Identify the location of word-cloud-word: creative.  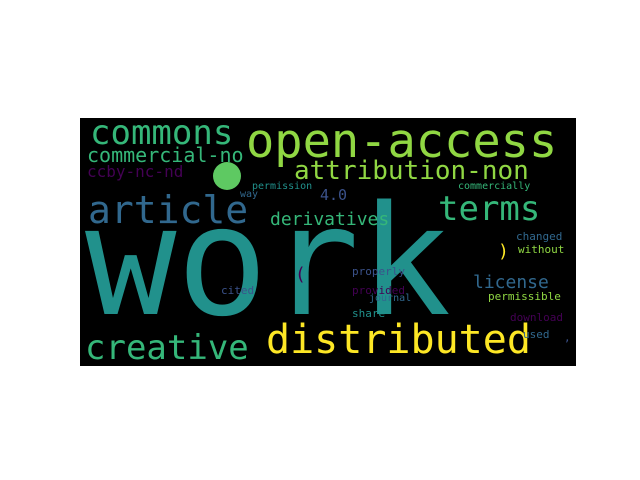
(167, 347).